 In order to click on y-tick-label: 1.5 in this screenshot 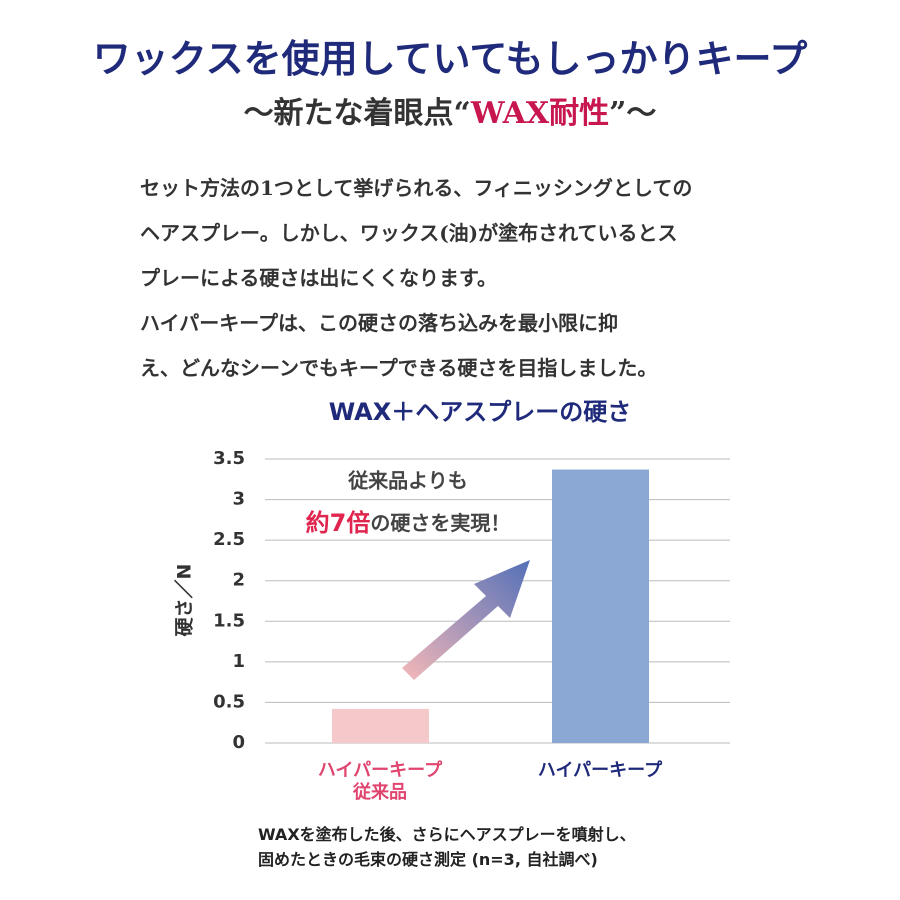, I will do `click(229, 620)`.